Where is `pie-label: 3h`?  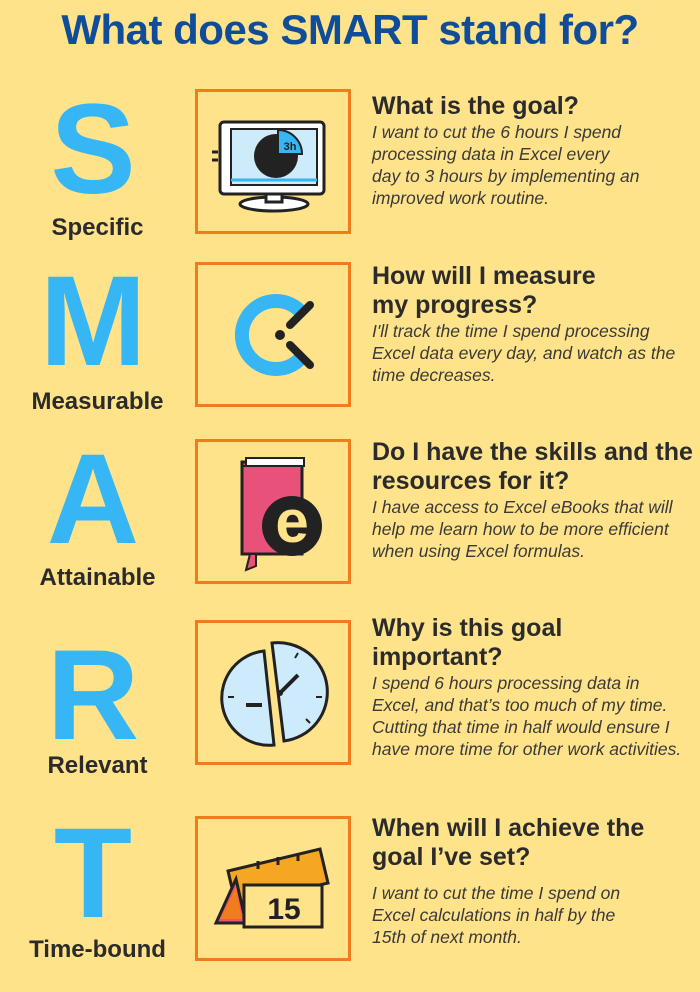
pie-label: 3h is located at coordinates (290, 147).